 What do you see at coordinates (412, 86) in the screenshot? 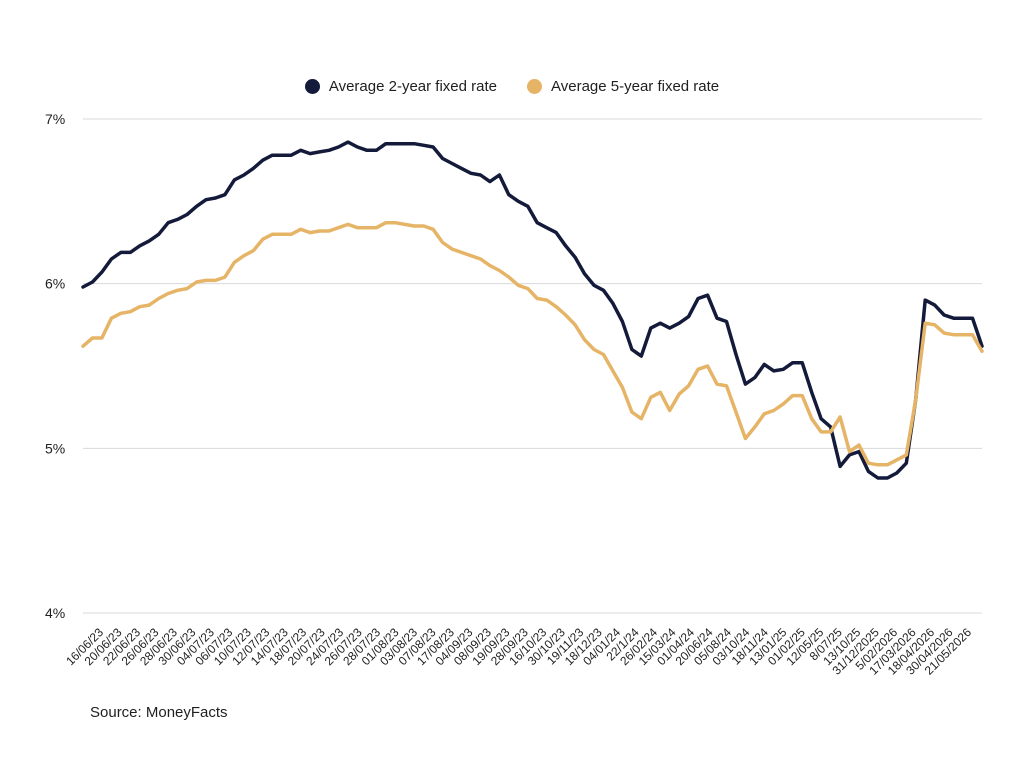
I see `legend-label-2-year: Average 2-year fixed rate` at bounding box center [412, 86].